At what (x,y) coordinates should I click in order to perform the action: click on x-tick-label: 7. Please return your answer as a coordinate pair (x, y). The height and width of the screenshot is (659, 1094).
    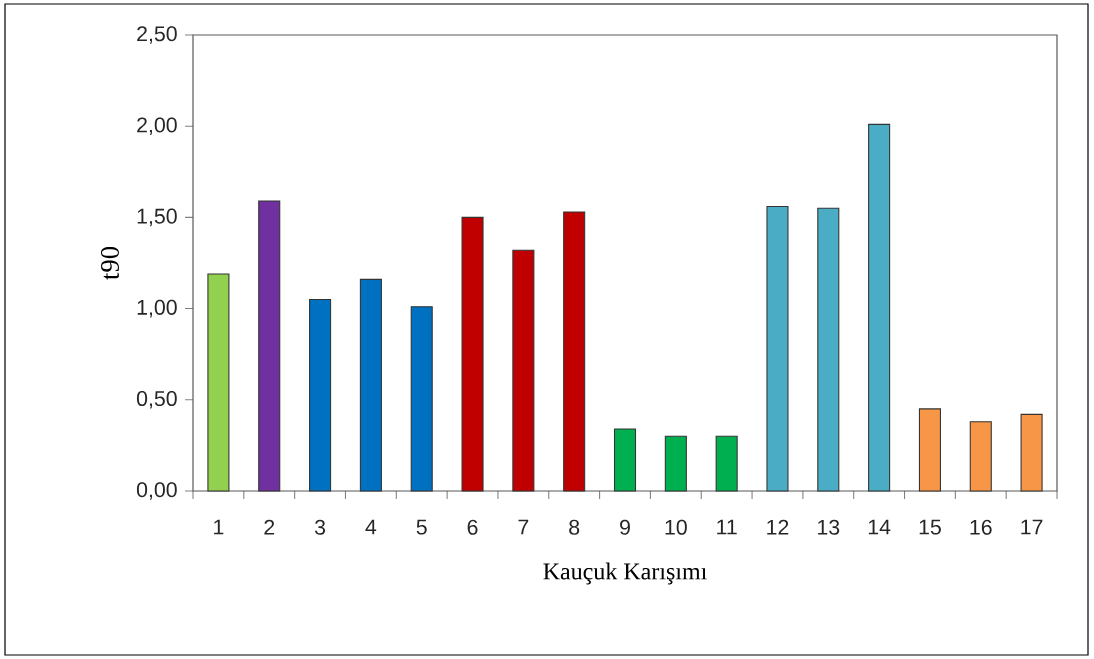
    Looking at the image, I should click on (523, 527).